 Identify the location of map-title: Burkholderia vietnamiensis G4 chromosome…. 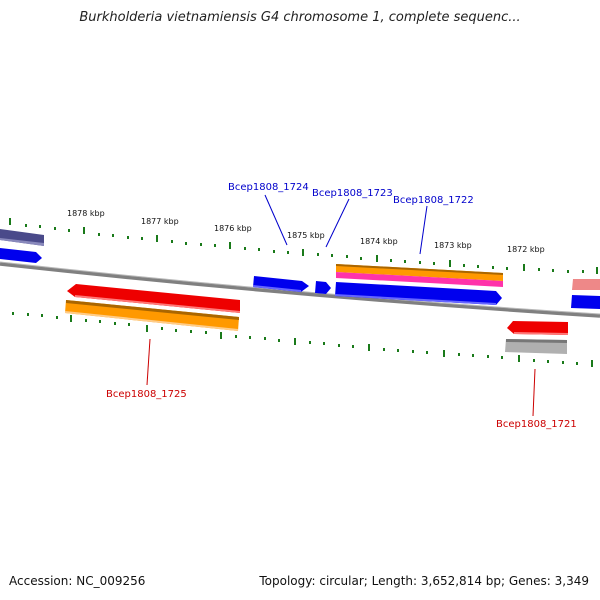
(300, 17).